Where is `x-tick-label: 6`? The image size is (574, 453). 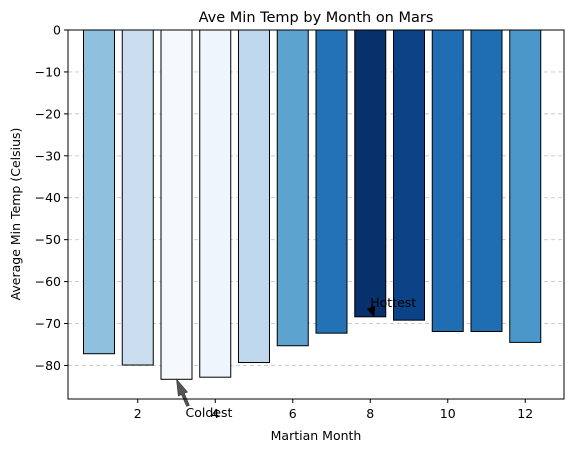
x-tick-label: 6 is located at coordinates (293, 413).